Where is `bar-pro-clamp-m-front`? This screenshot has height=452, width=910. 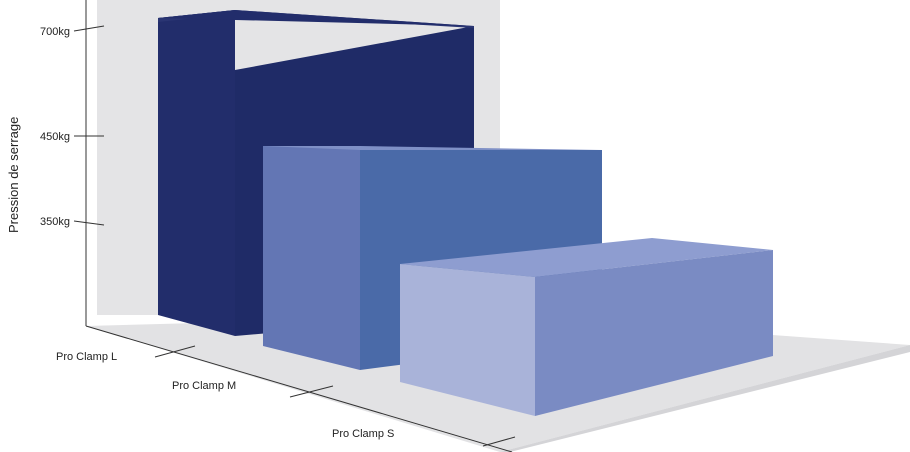 bar-pro-clamp-m-front is located at coordinates (311, 258).